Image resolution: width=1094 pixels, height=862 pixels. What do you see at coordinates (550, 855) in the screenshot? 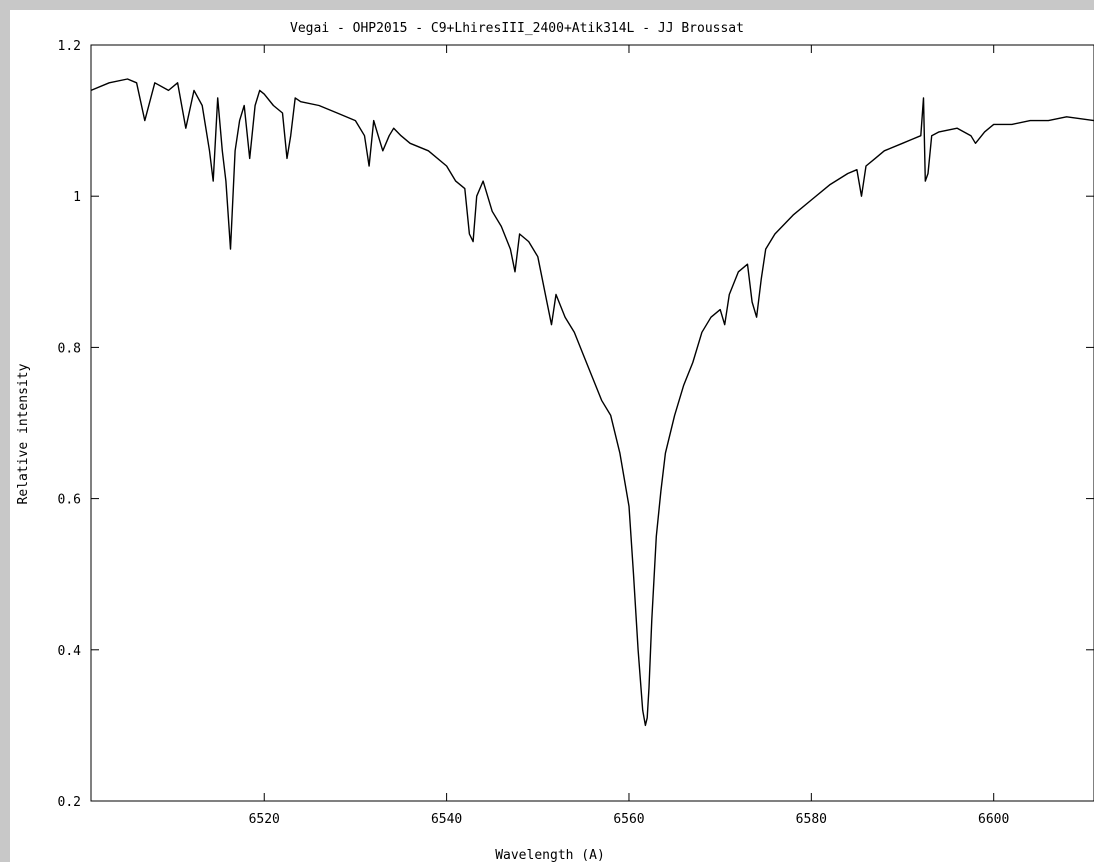
I see `x-axis-label: Wavelength (A)` at bounding box center [550, 855].